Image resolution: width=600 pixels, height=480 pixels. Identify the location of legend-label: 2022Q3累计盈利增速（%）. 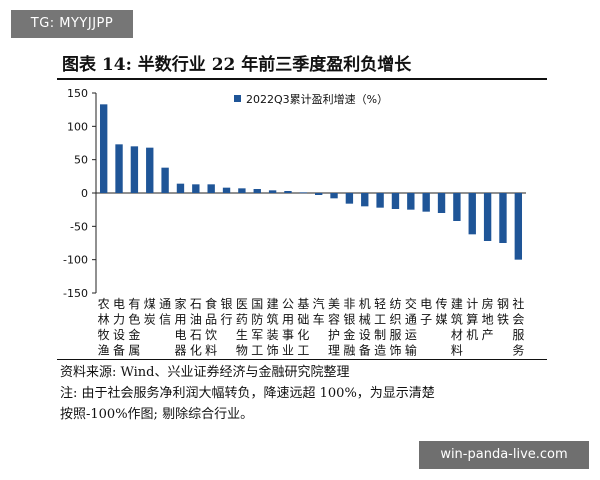
(317, 99).